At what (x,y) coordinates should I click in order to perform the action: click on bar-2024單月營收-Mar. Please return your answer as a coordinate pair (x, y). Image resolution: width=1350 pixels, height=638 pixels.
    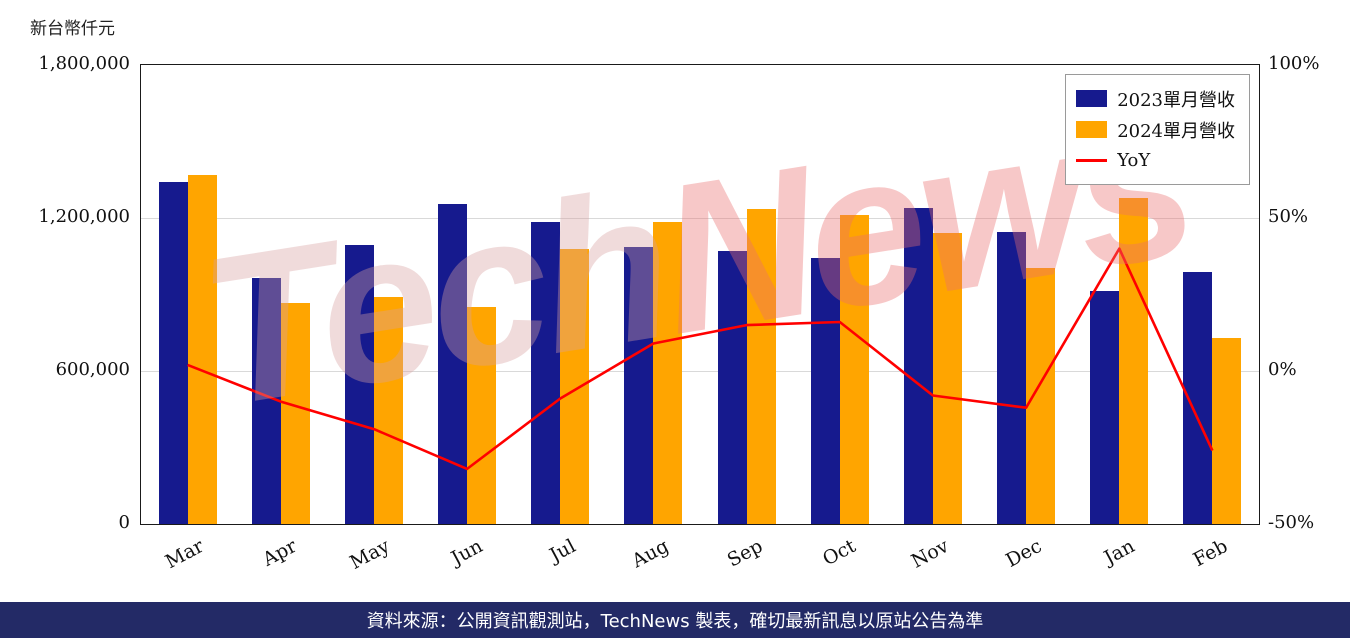
    Looking at the image, I should click on (202, 349).